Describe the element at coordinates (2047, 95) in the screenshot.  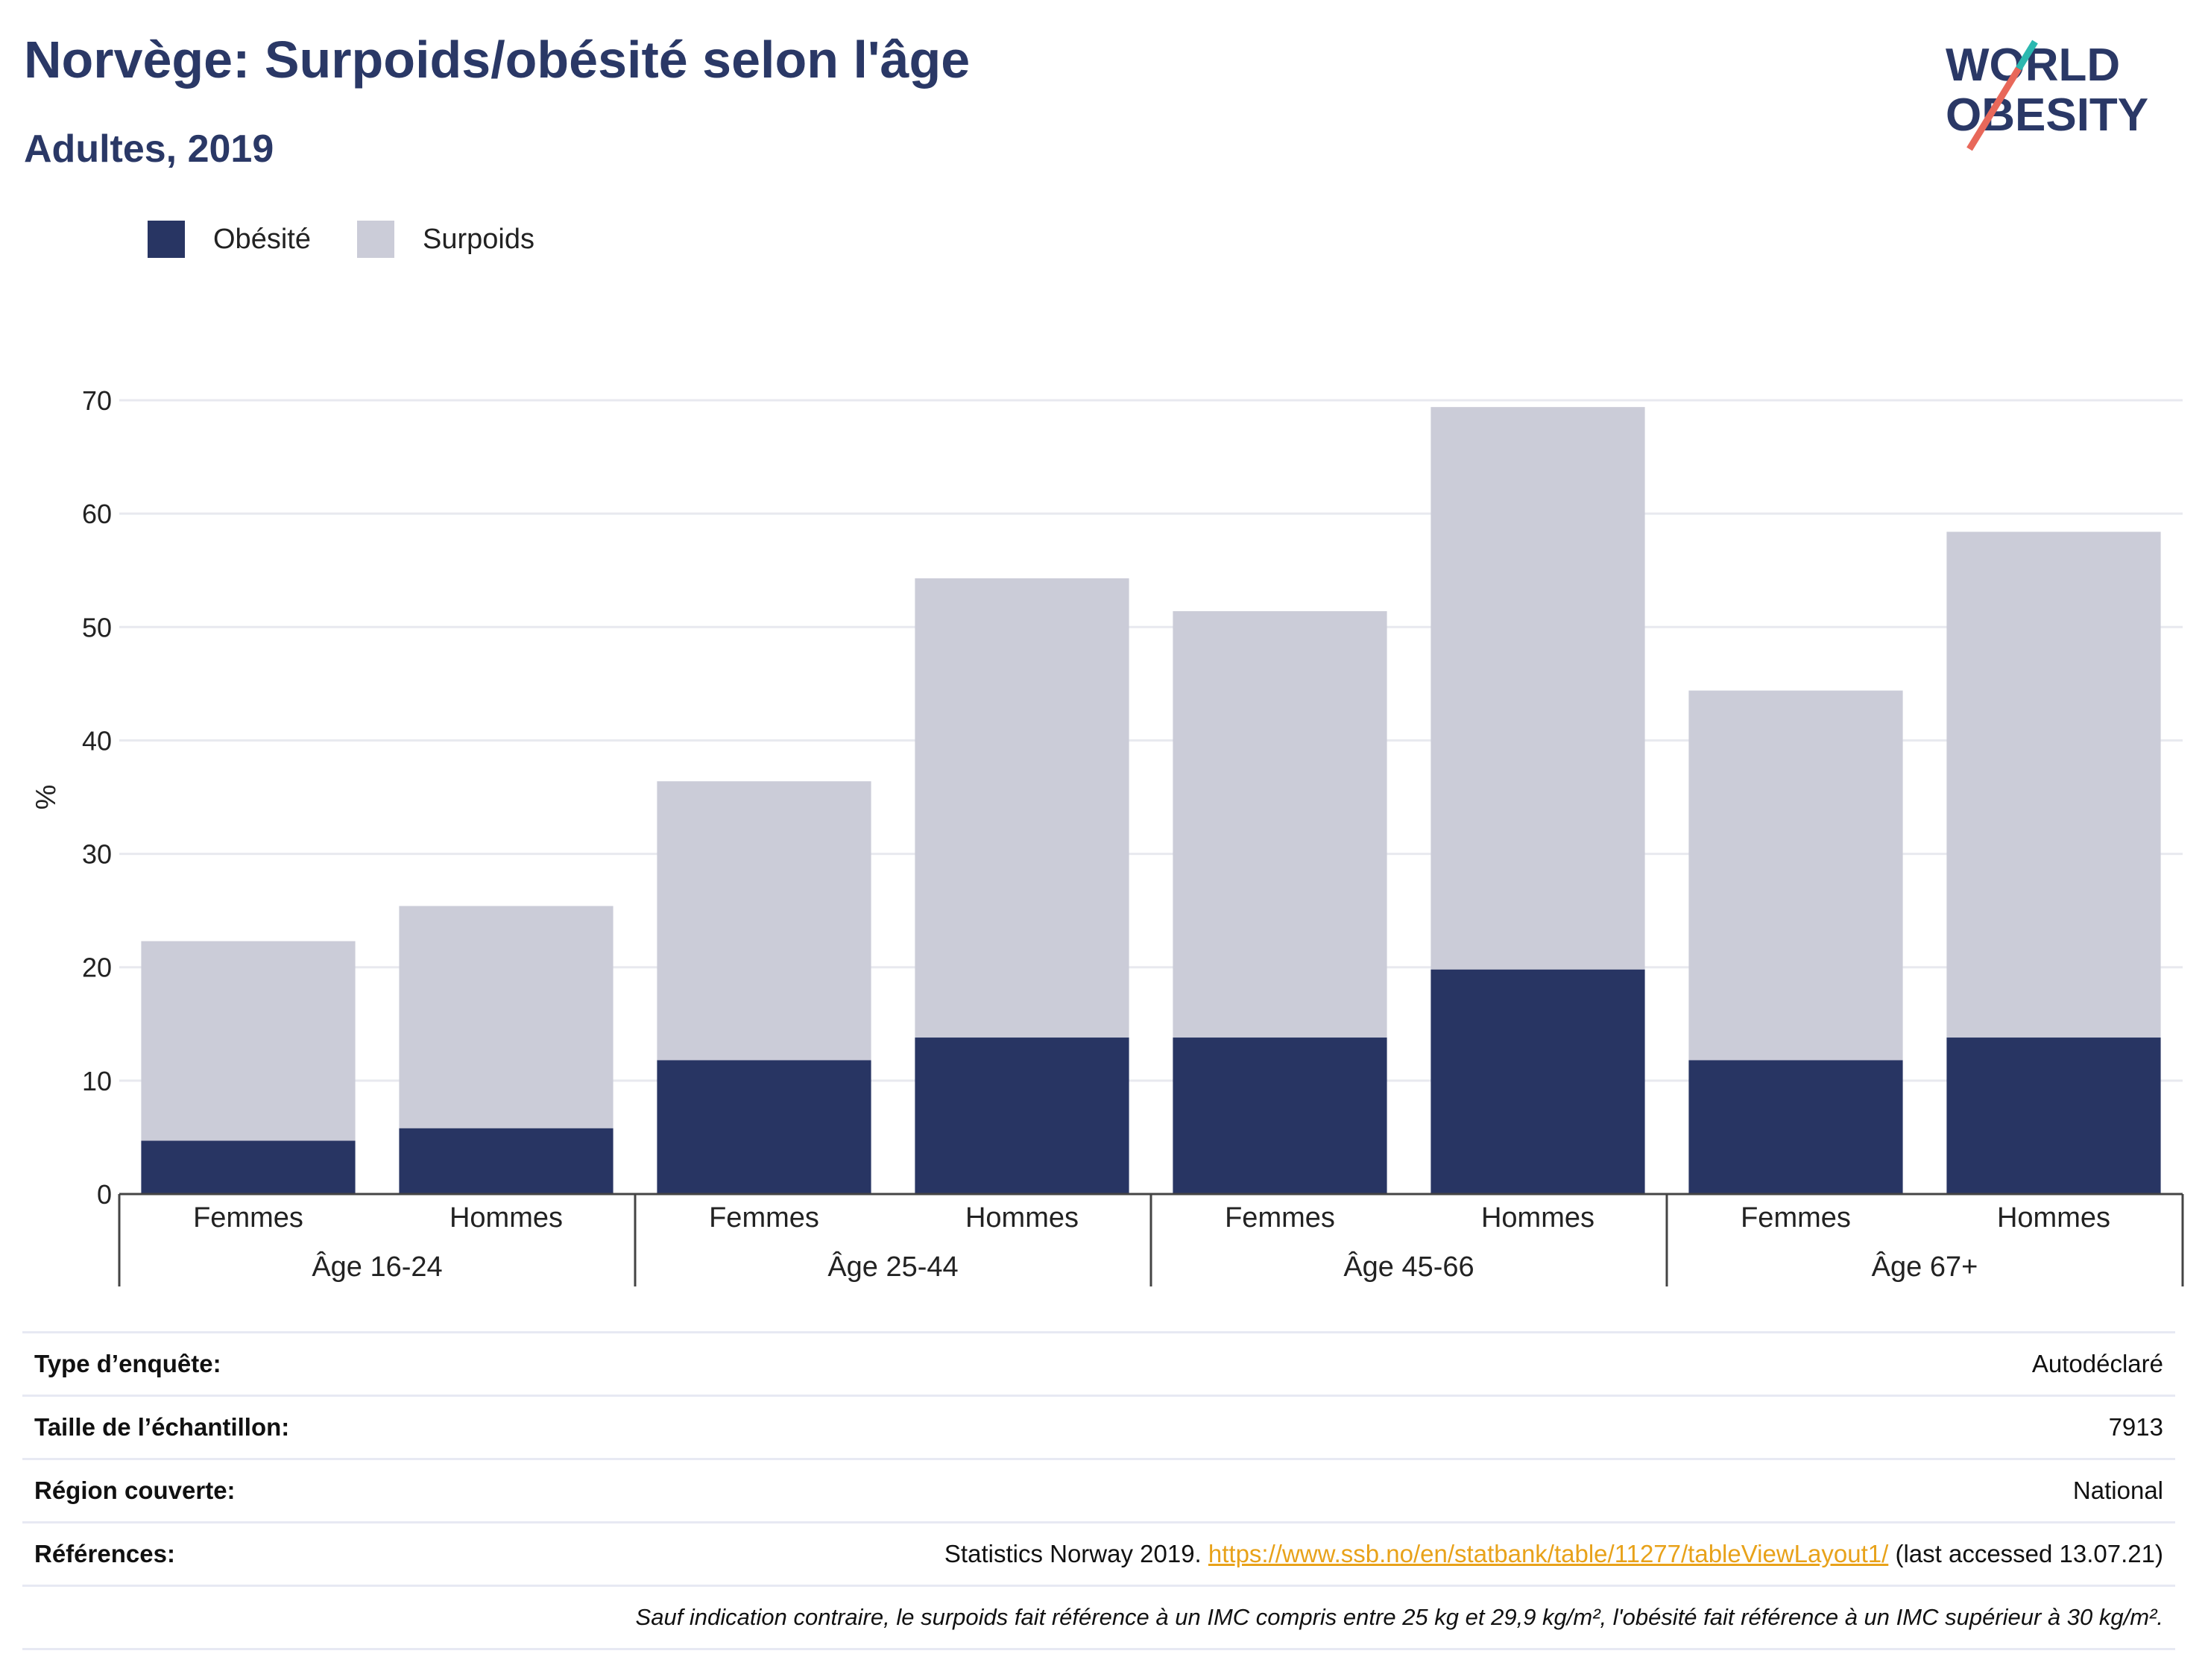
I see `world-obesity-logo: WORLD OBESITY` at that location.